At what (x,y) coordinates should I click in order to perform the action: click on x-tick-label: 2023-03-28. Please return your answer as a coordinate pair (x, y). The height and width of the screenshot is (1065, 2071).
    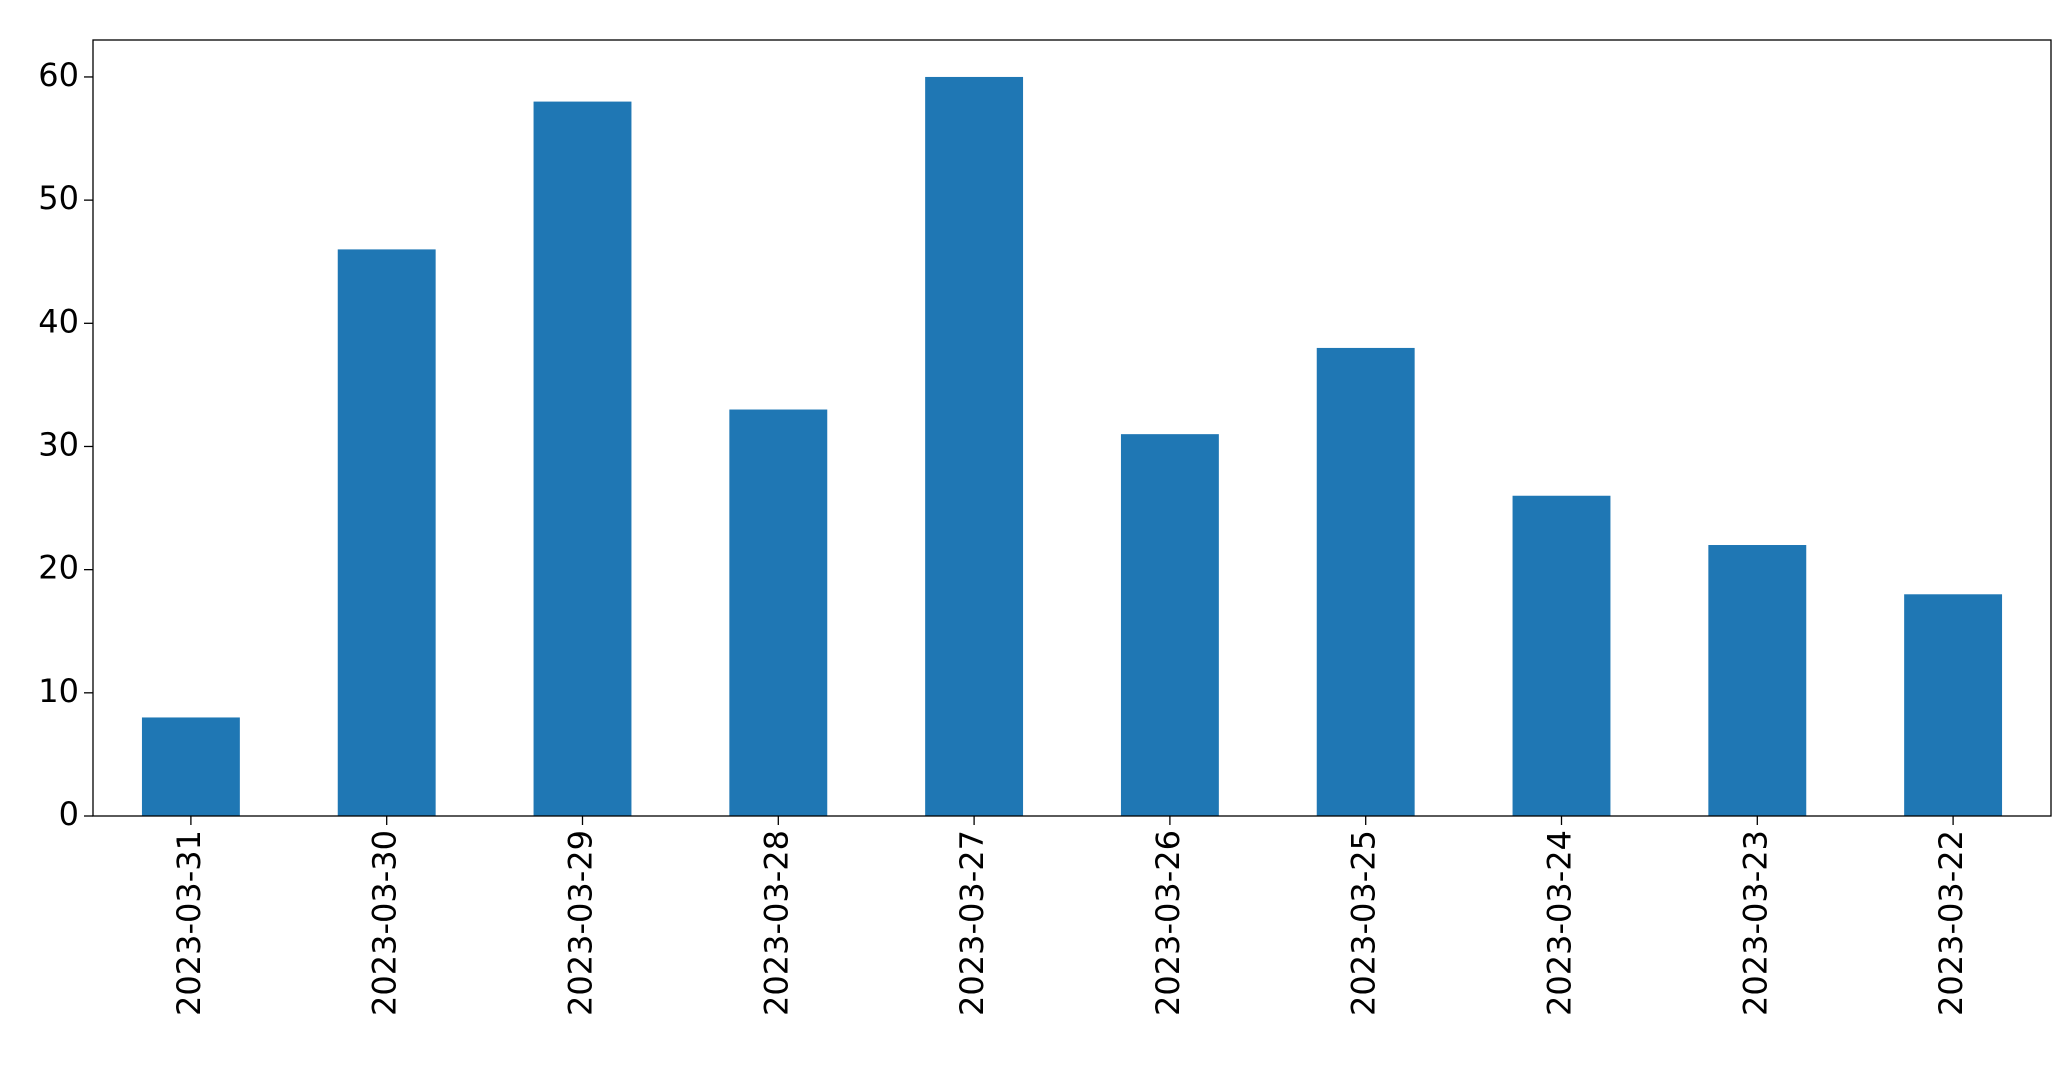
    Looking at the image, I should click on (776, 923).